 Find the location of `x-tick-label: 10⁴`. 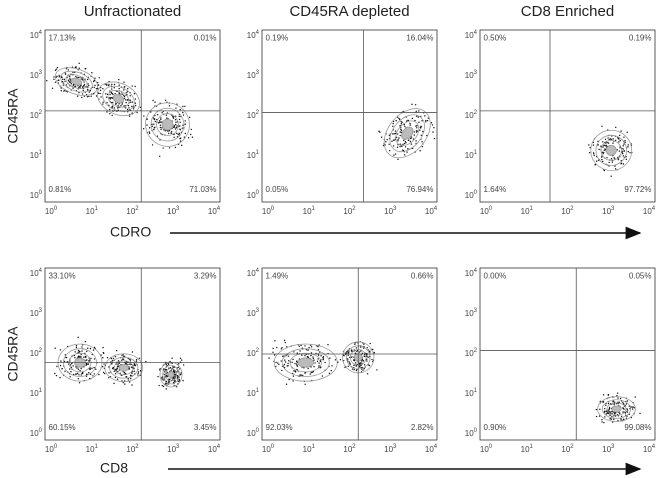

x-tick-label: 10⁴ is located at coordinates (431, 211).